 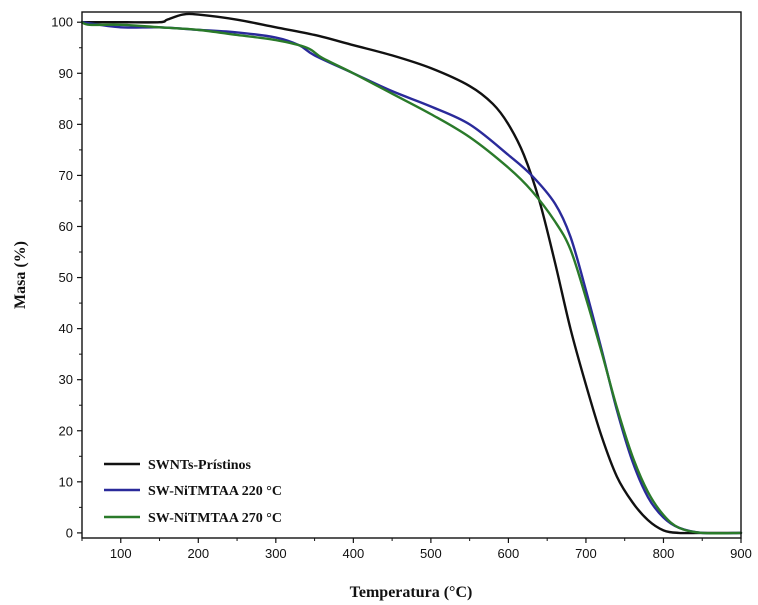 What do you see at coordinates (276, 553) in the screenshot?
I see `x-tick-label: 300` at bounding box center [276, 553].